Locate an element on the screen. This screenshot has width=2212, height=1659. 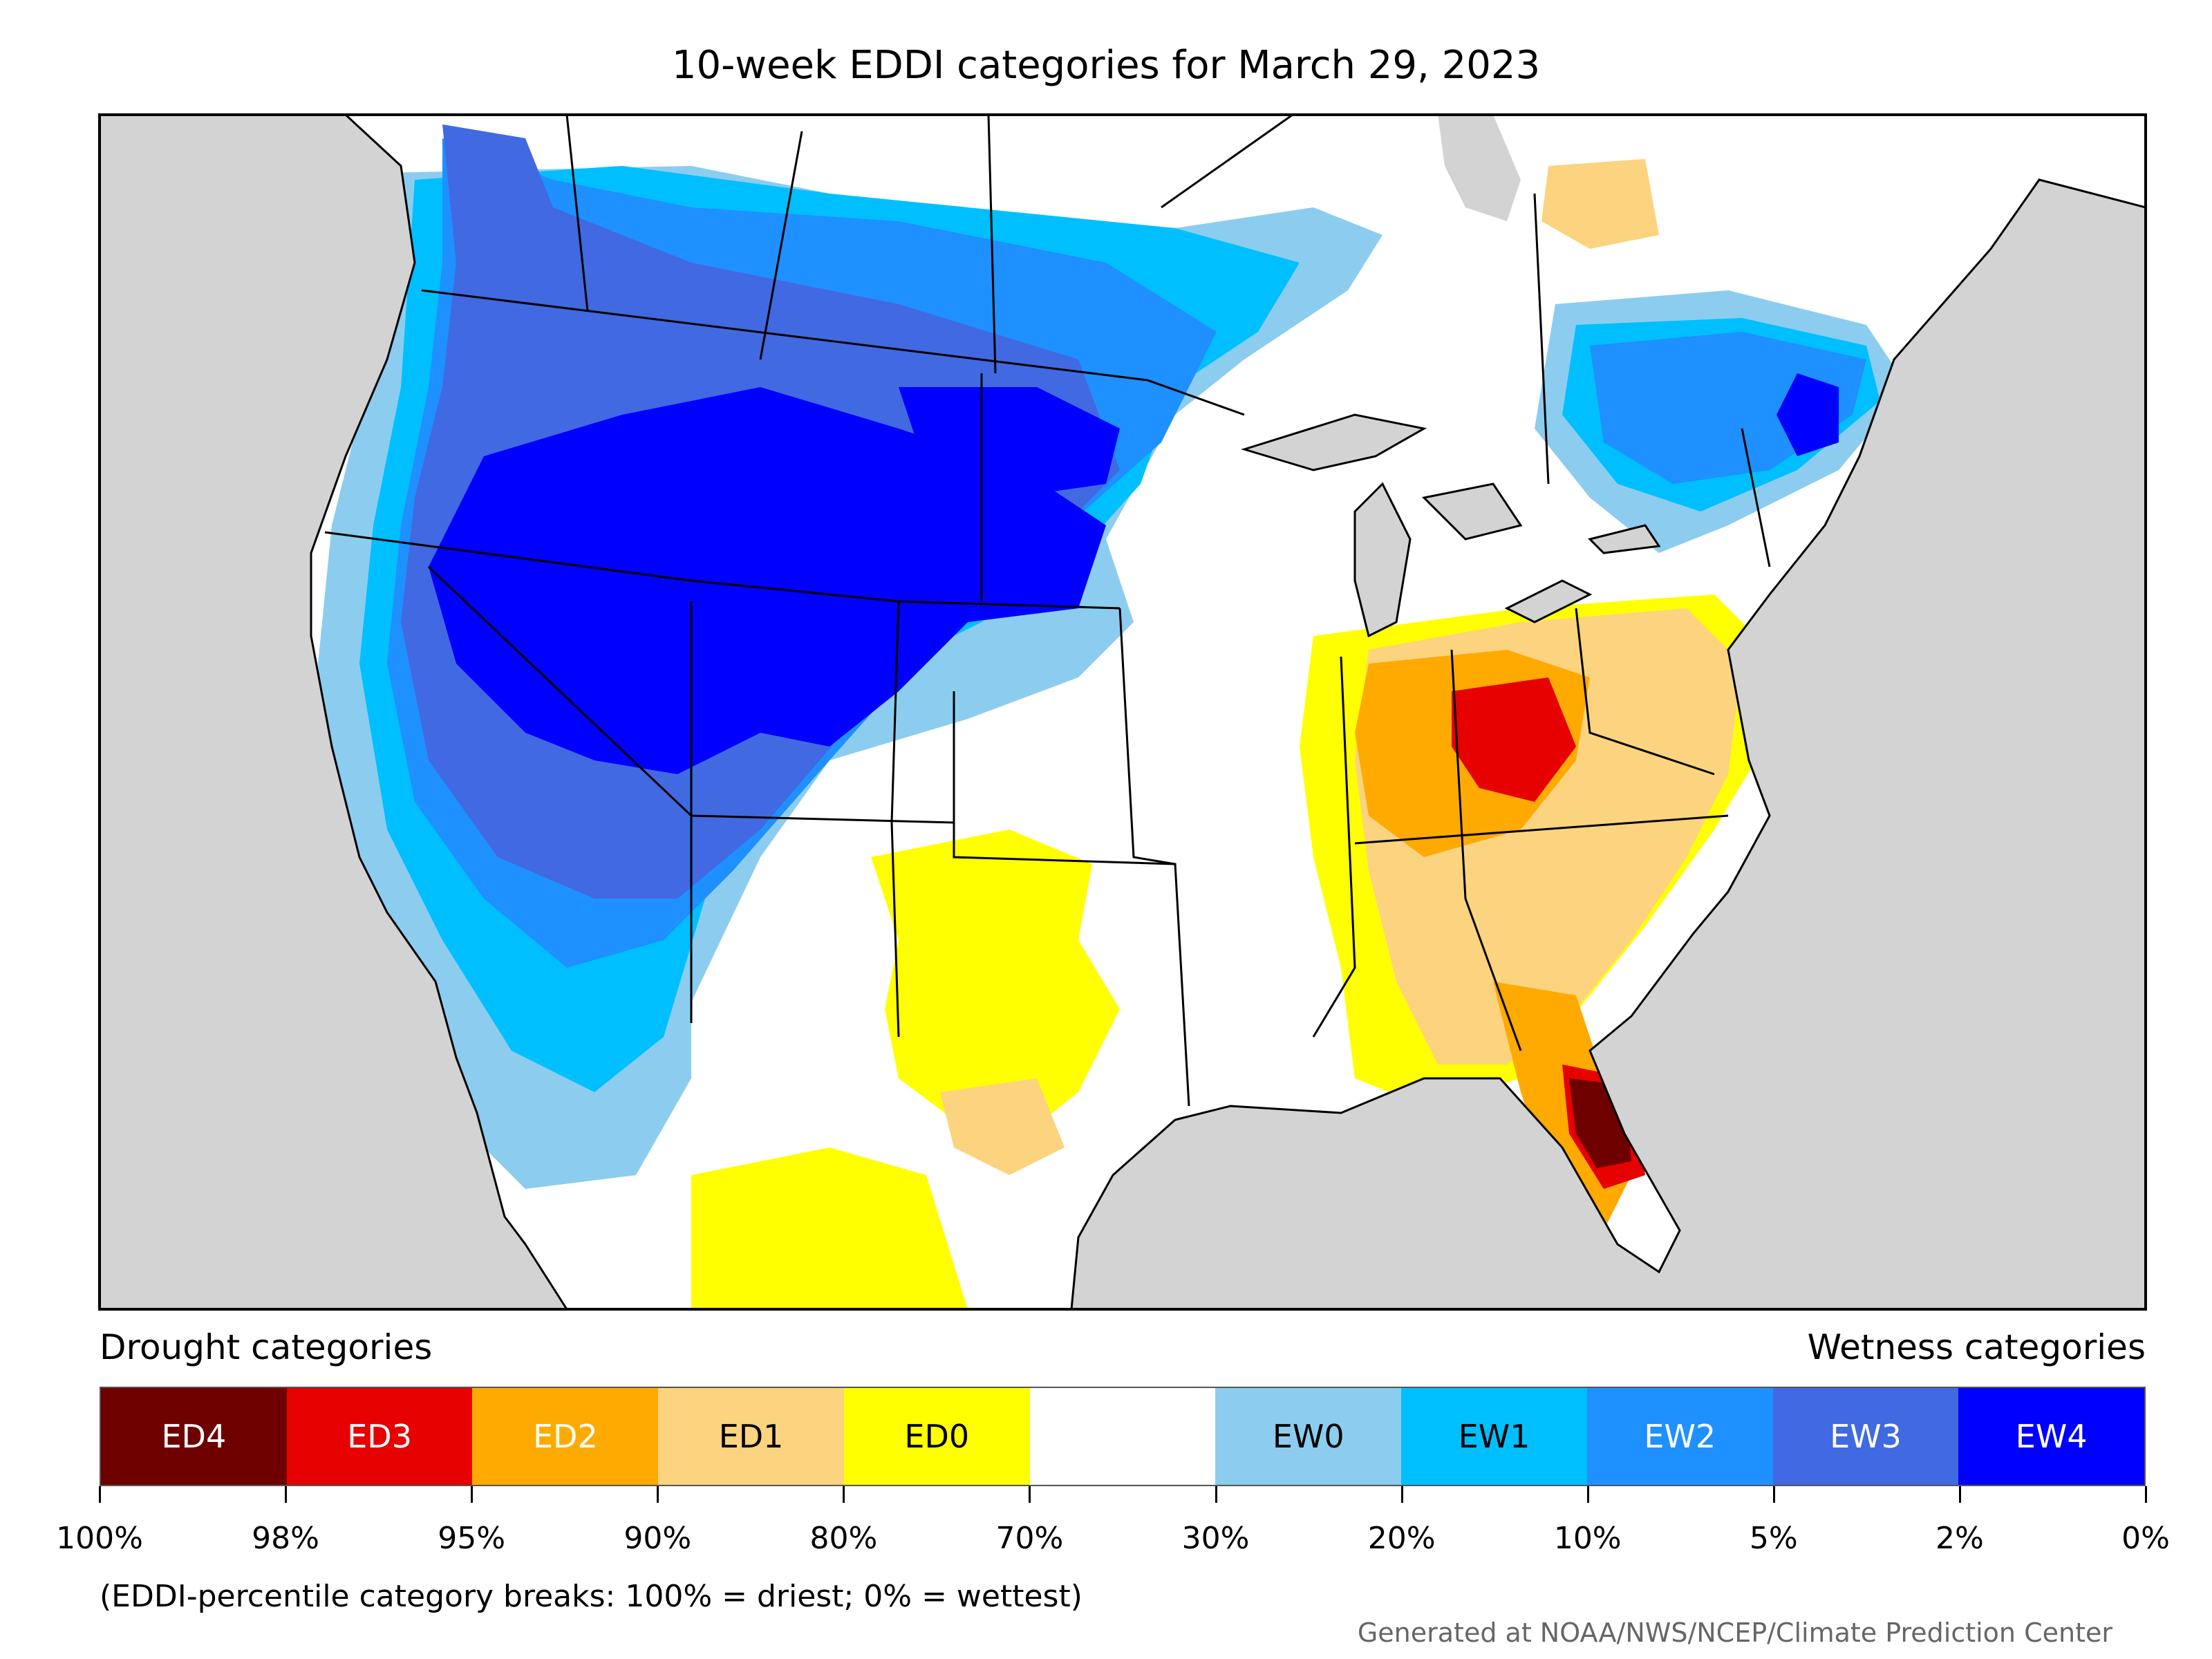
tick-label: 95% is located at coordinates (472, 1539).